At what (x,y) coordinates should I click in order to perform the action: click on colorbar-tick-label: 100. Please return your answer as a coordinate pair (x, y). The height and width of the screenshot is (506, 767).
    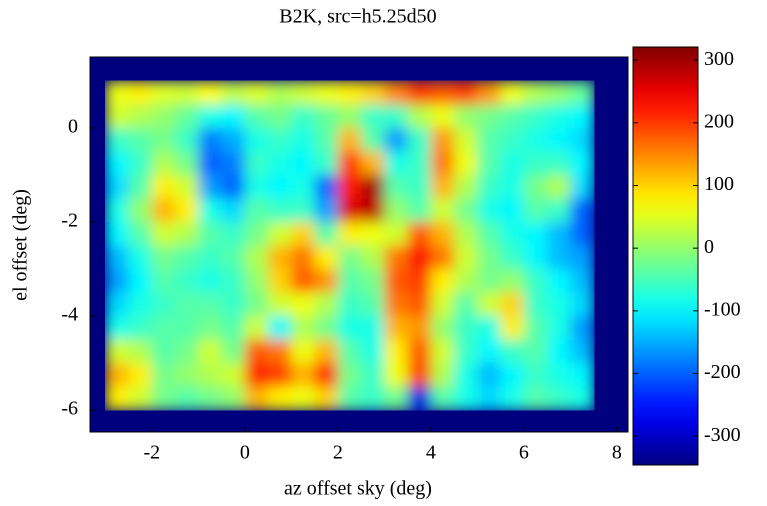
    Looking at the image, I should click on (719, 184).